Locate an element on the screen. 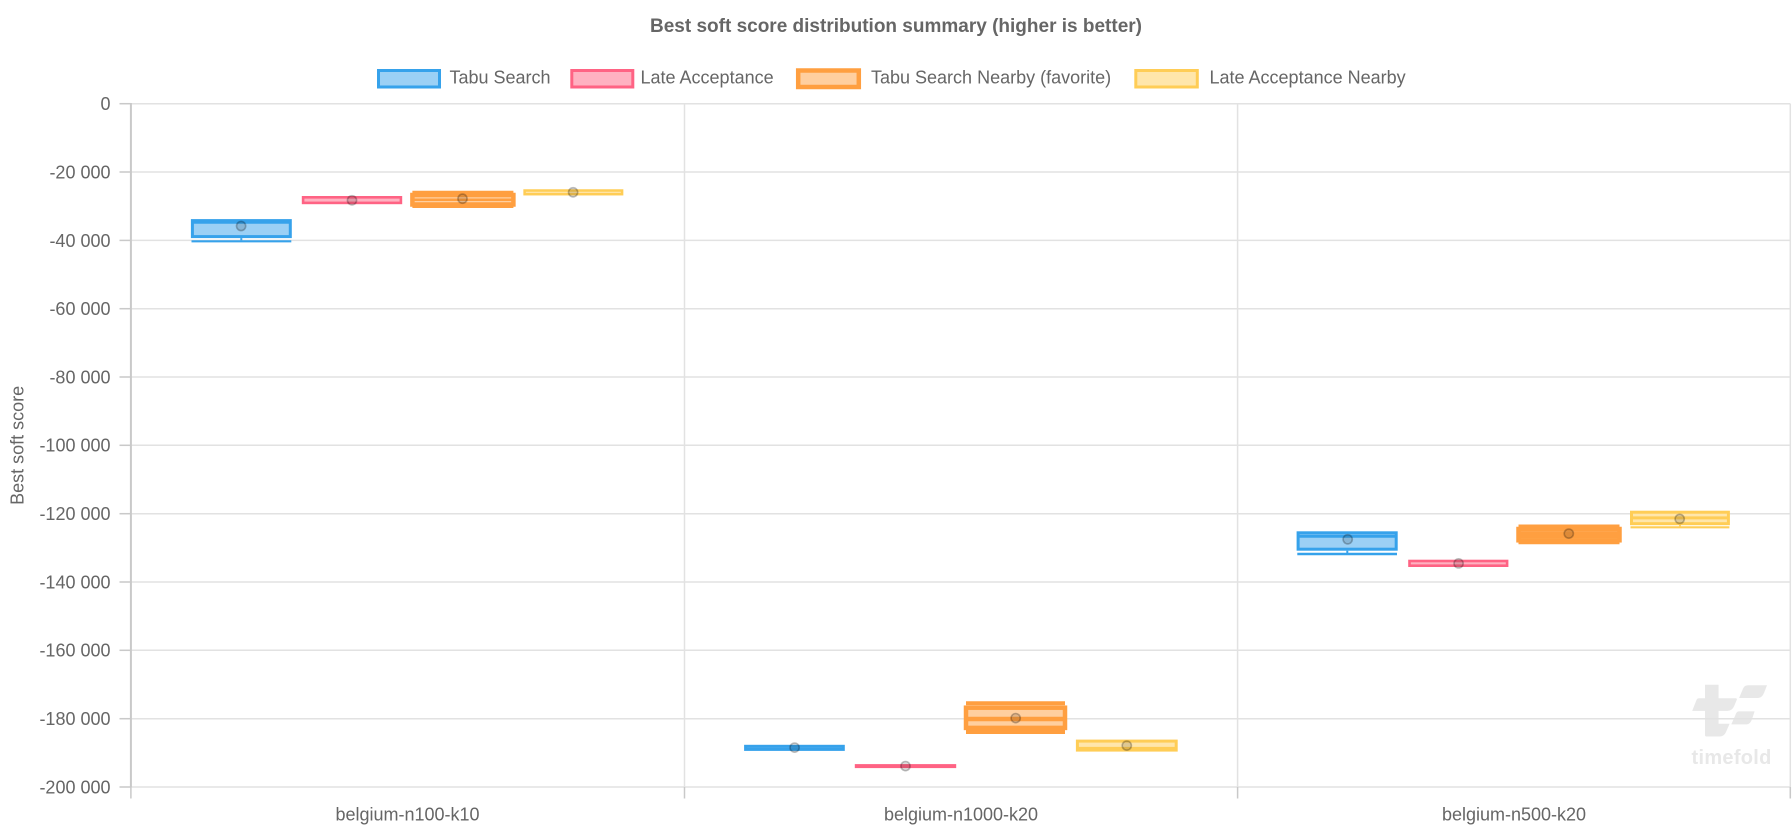 The width and height of the screenshot is (1792, 832). svg-text: -180 000 is located at coordinates (74, 719).